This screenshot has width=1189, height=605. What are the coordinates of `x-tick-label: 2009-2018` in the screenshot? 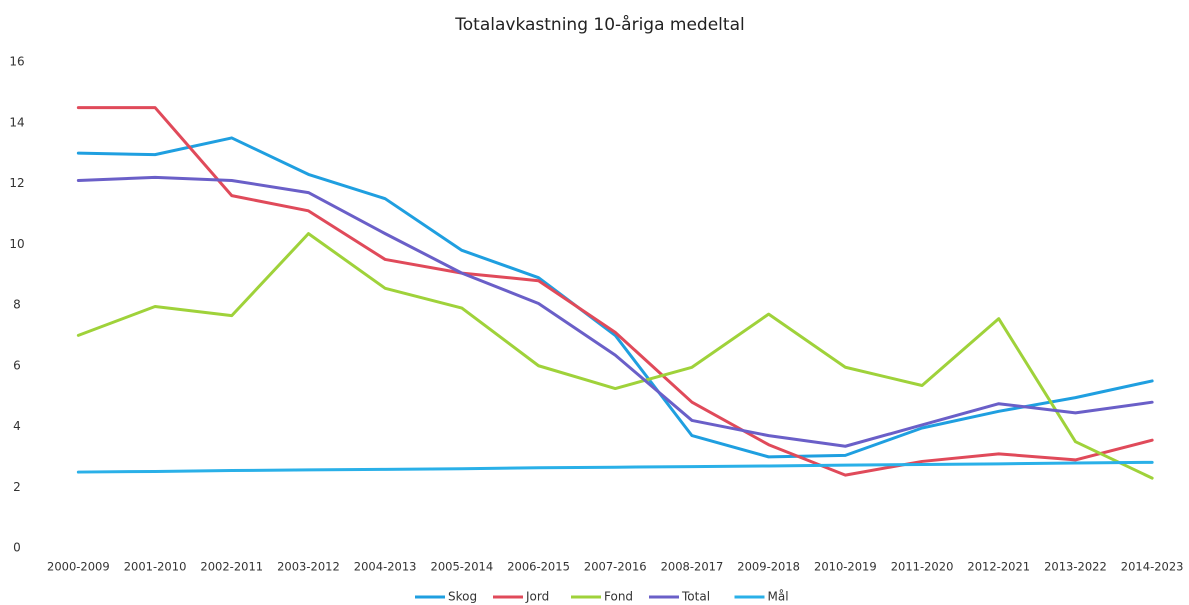 It's located at (768, 567).